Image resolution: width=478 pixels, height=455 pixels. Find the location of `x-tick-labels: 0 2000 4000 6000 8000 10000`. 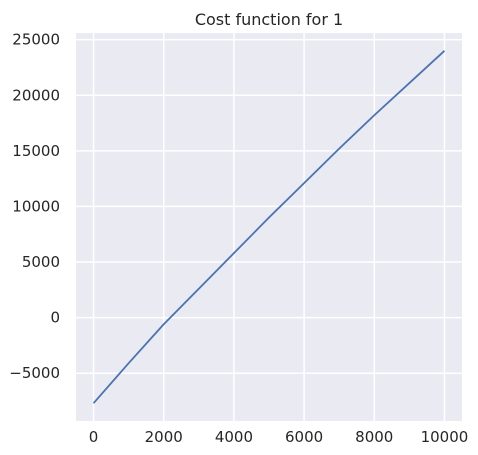

x-tick-labels: 0 2000 4000 6000 8000 10000 is located at coordinates (279, 437).